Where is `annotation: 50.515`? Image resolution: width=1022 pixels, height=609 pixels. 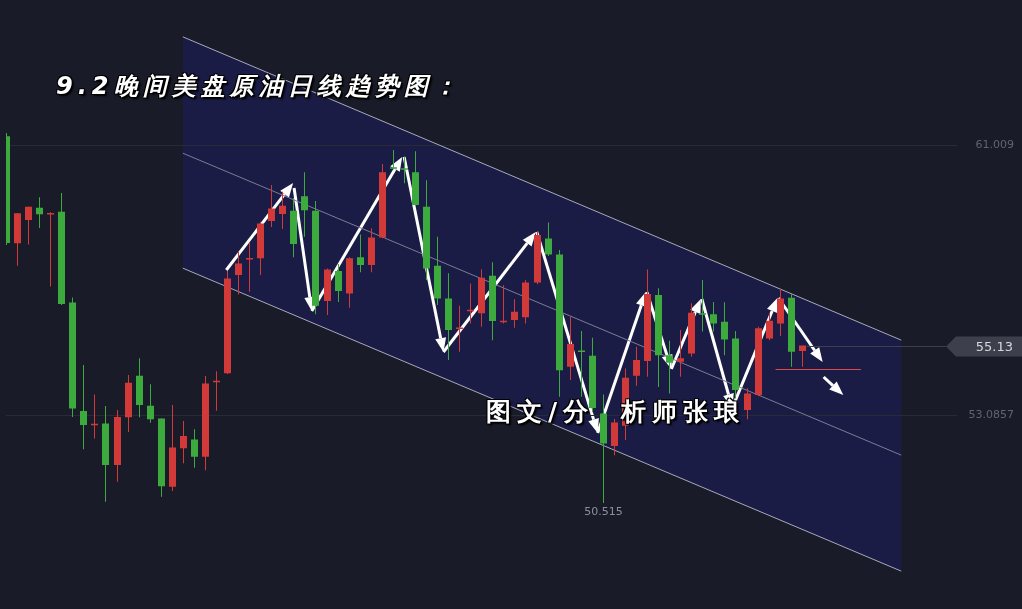 annotation: 50.515 is located at coordinates (603, 512).